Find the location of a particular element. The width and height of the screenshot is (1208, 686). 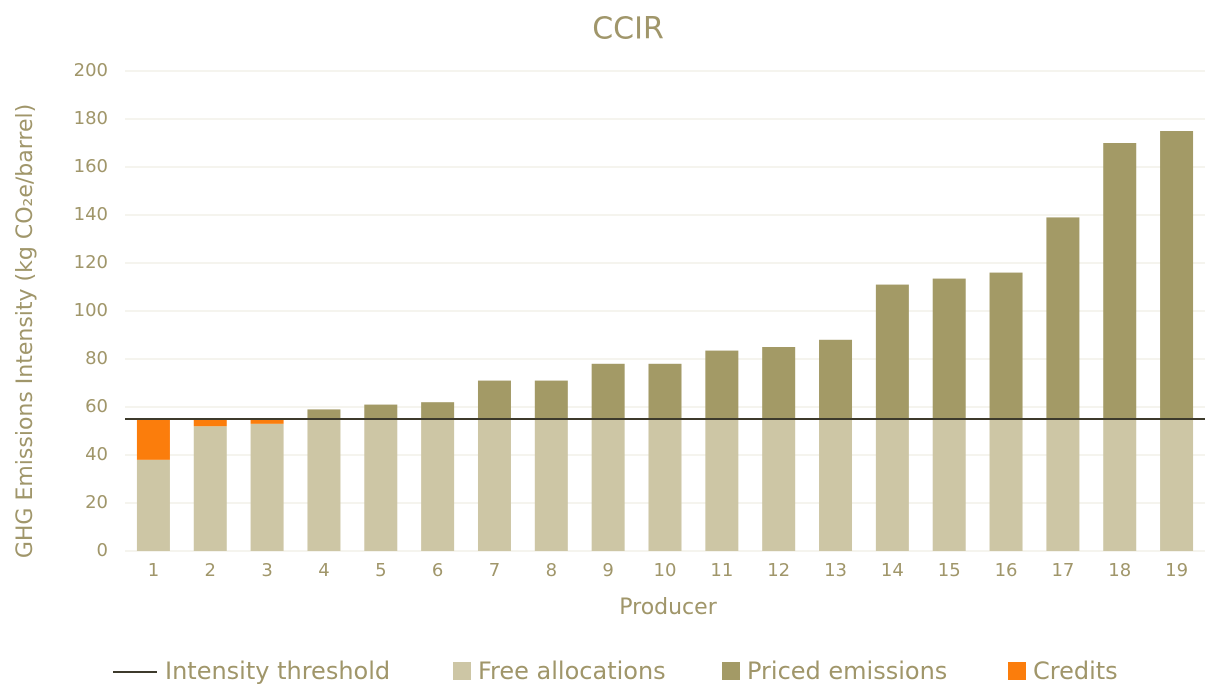

x-tick-label: 19 is located at coordinates (1176, 570).